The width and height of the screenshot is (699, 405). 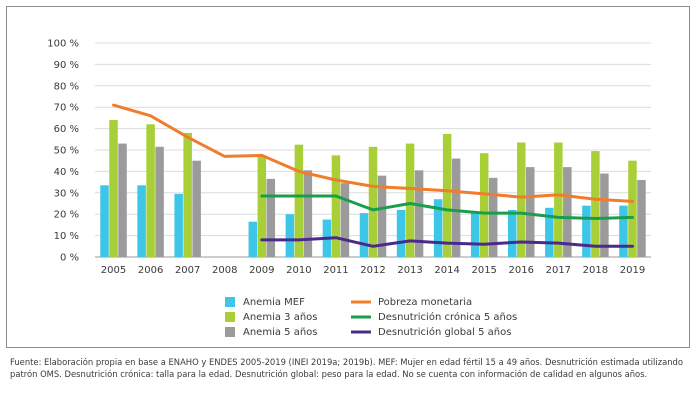 I want to click on y-tick-label: 90 %, so click(x=66, y=65).